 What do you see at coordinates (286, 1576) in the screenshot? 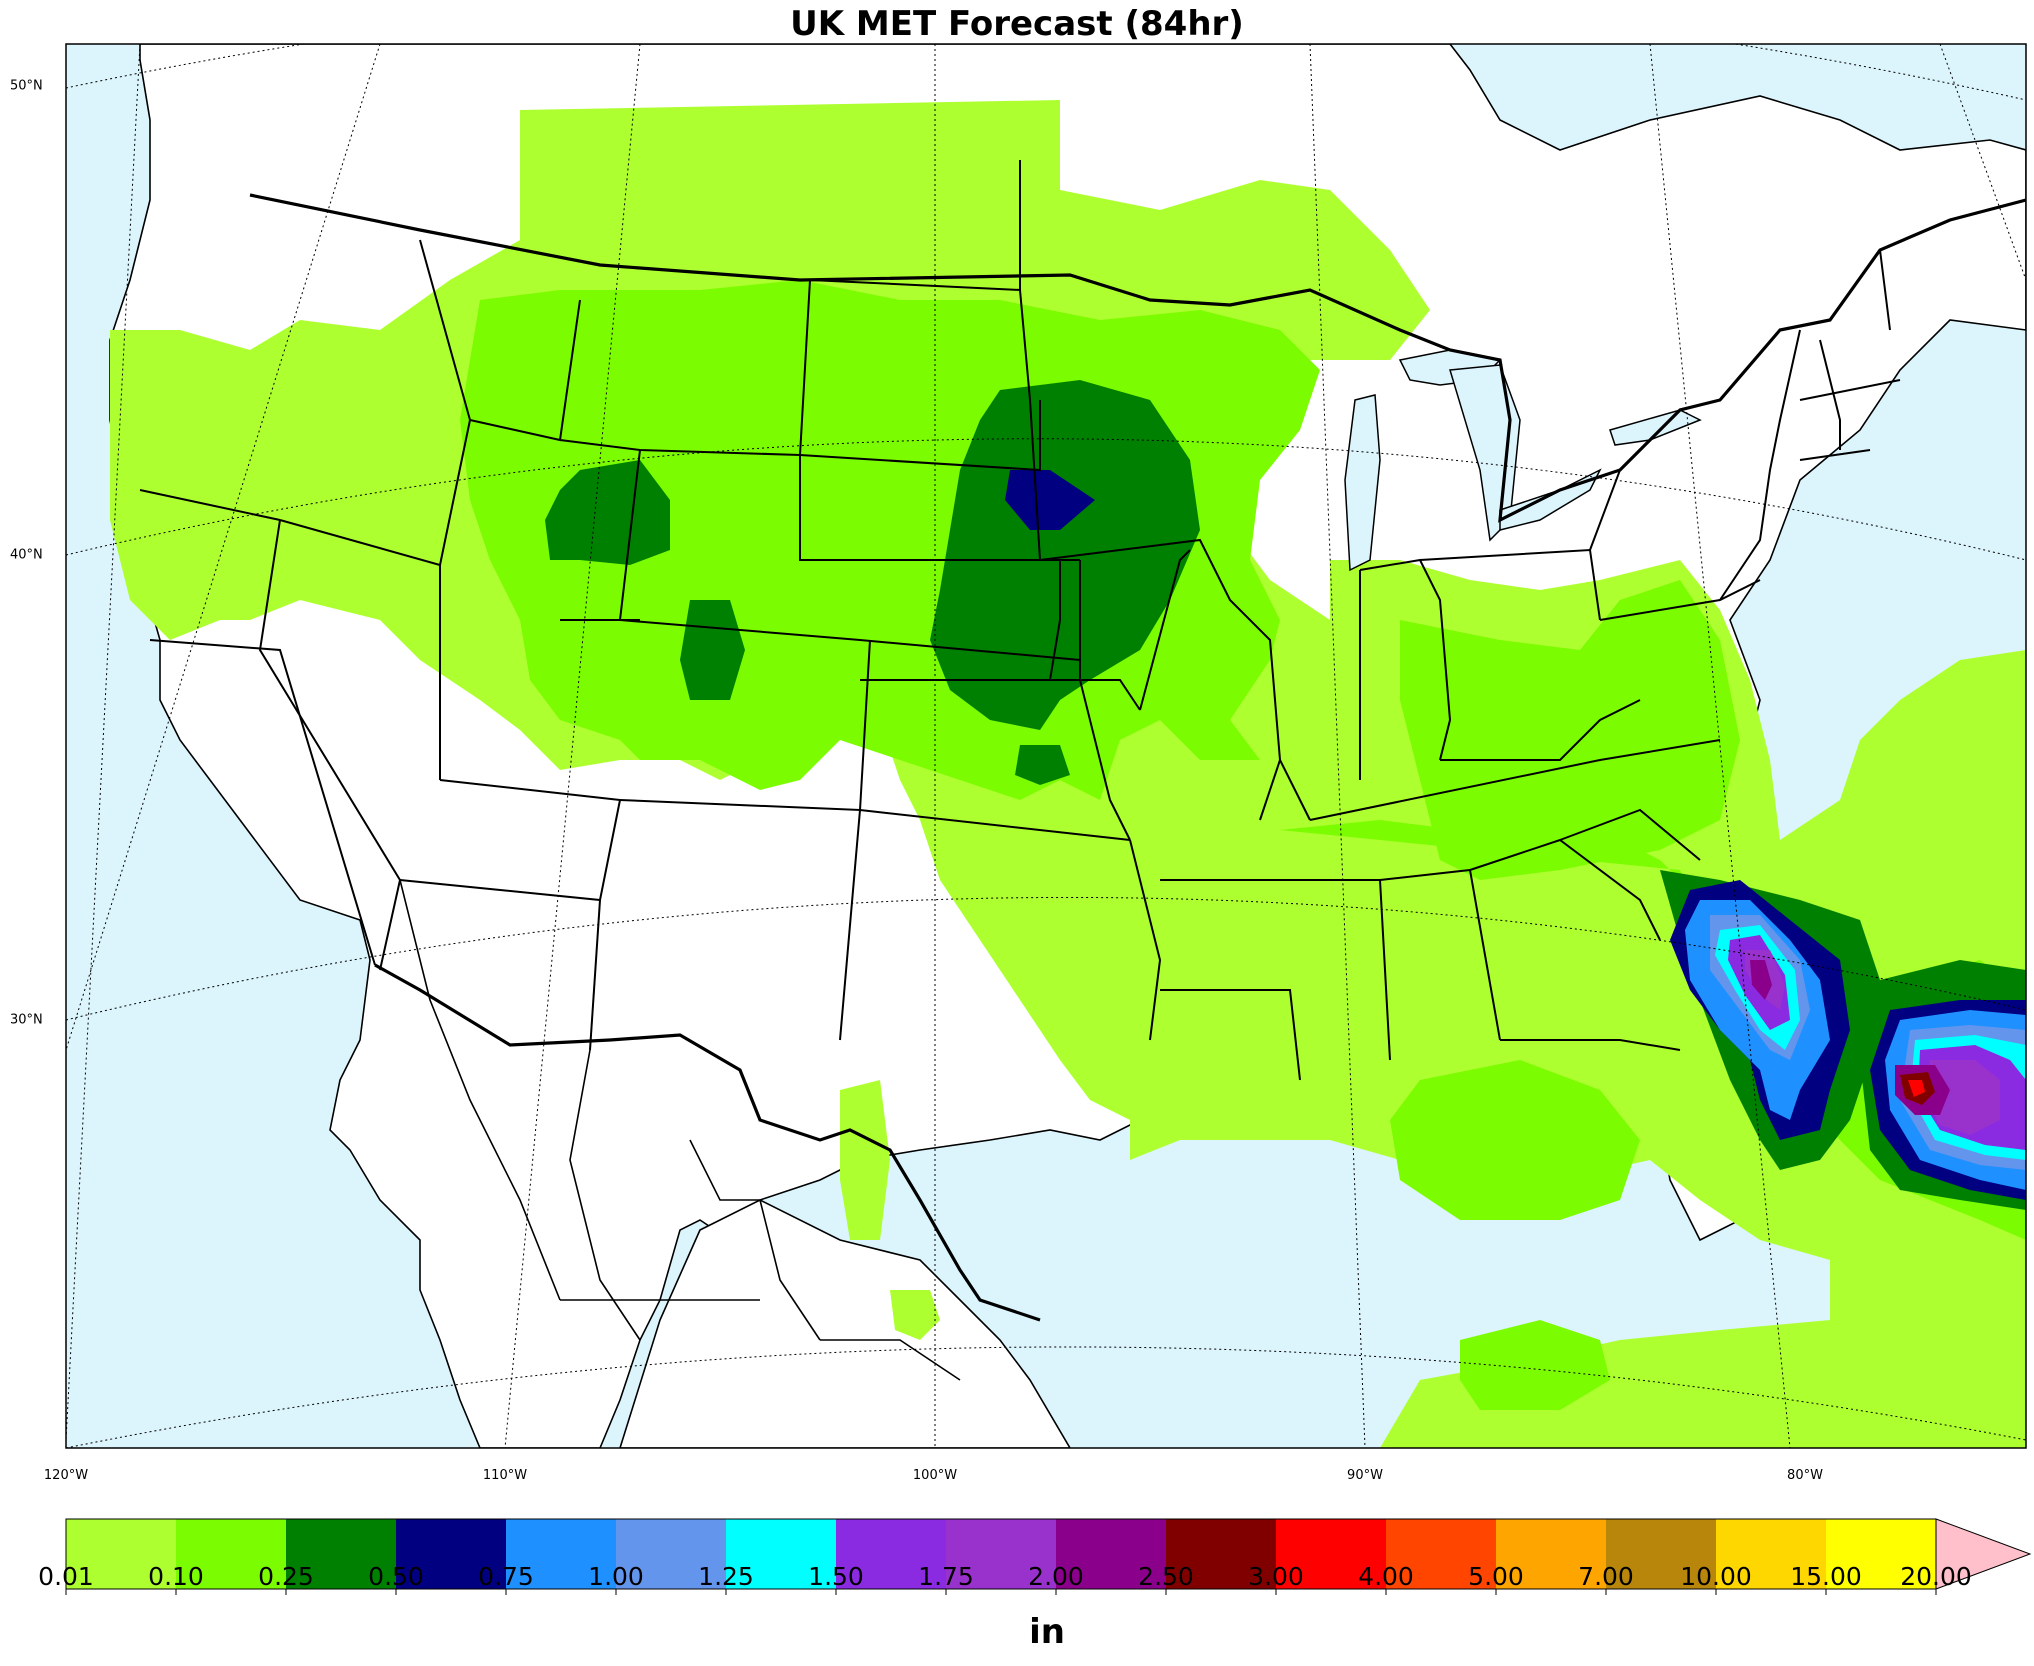
I see `colorbar-tick-label: 0.25` at bounding box center [286, 1576].